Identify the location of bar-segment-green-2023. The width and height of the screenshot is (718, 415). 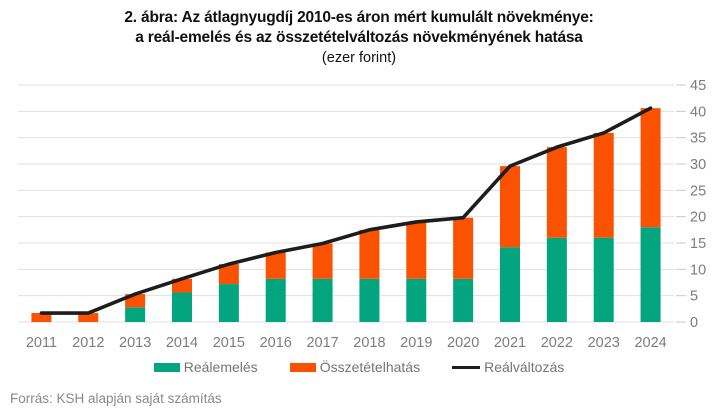
(603, 279).